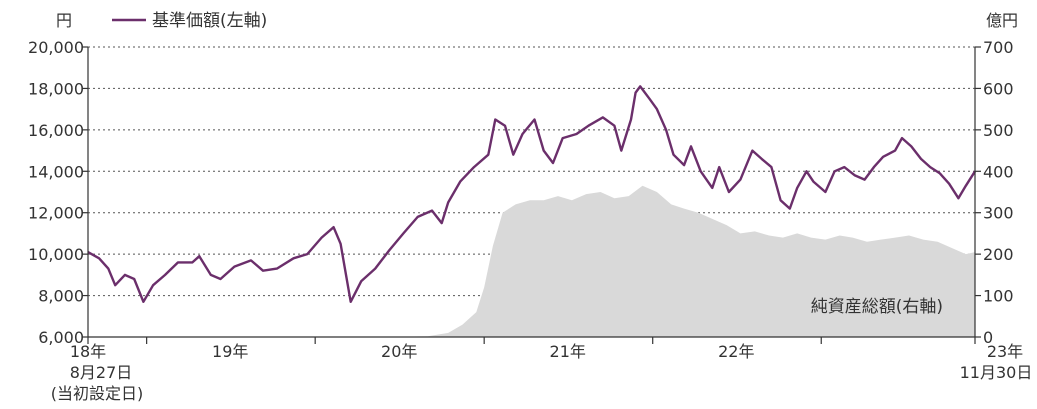 This screenshot has height=409, width=1037. Describe the element at coordinates (998, 47) in the screenshot. I see `right-tick-label: 700` at that location.